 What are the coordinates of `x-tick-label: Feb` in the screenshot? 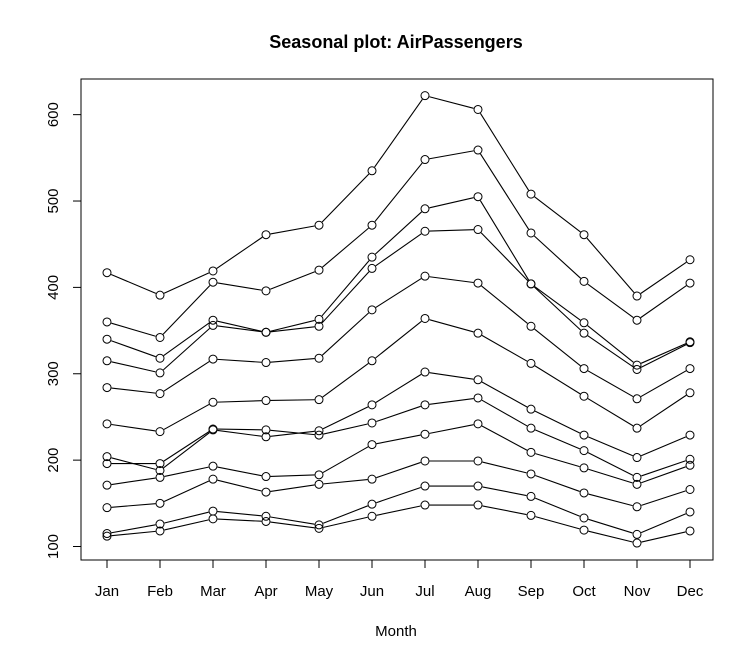 It's located at (160, 591).